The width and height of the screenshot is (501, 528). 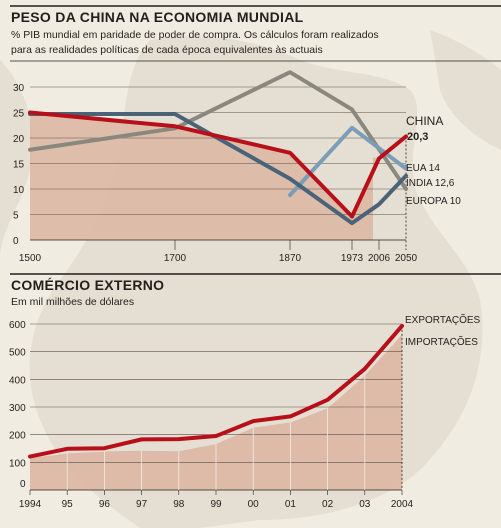 I want to click on chart1-series-label-eua: EUA 14, so click(x=423, y=168).